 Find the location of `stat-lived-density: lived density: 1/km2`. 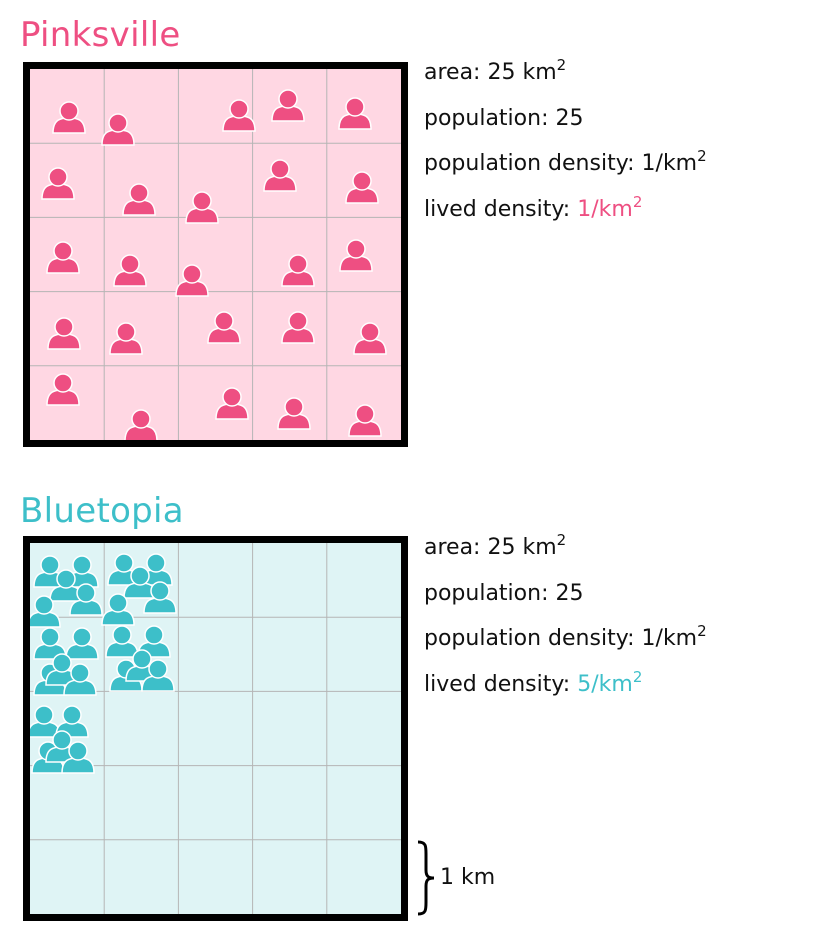

stat-lived-density: lived density: 1/km2 is located at coordinates (533, 209).